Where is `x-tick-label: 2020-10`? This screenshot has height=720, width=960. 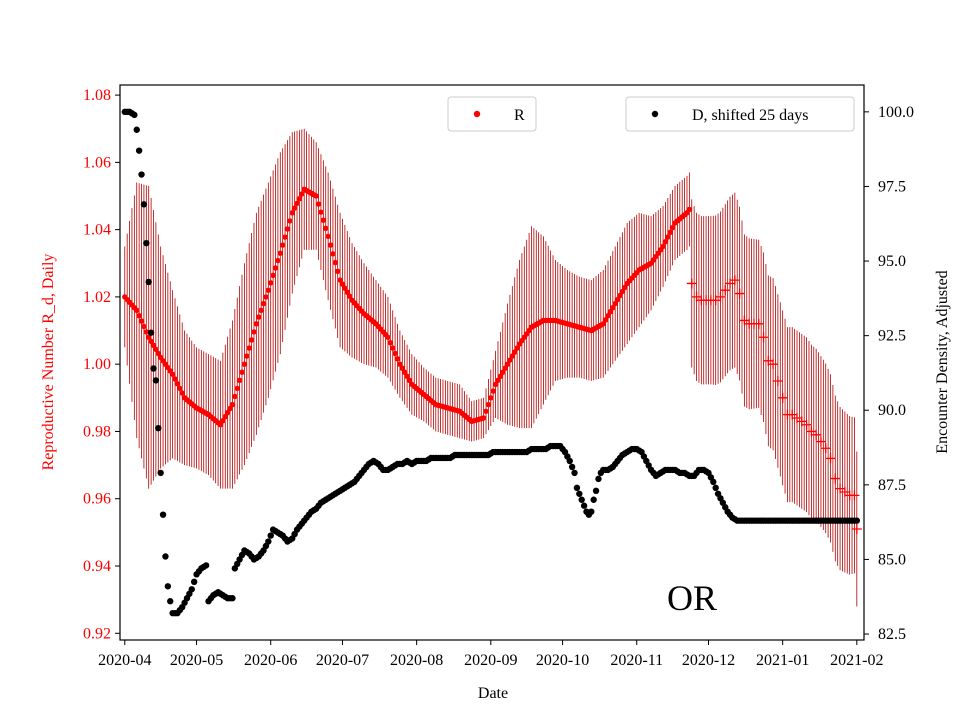 x-tick-label: 2020-10 is located at coordinates (562, 660).